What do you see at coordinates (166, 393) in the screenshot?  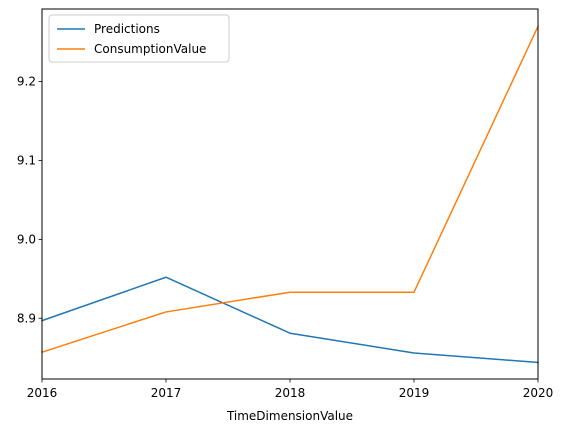 I see `x-tick-label: 2017` at bounding box center [166, 393].